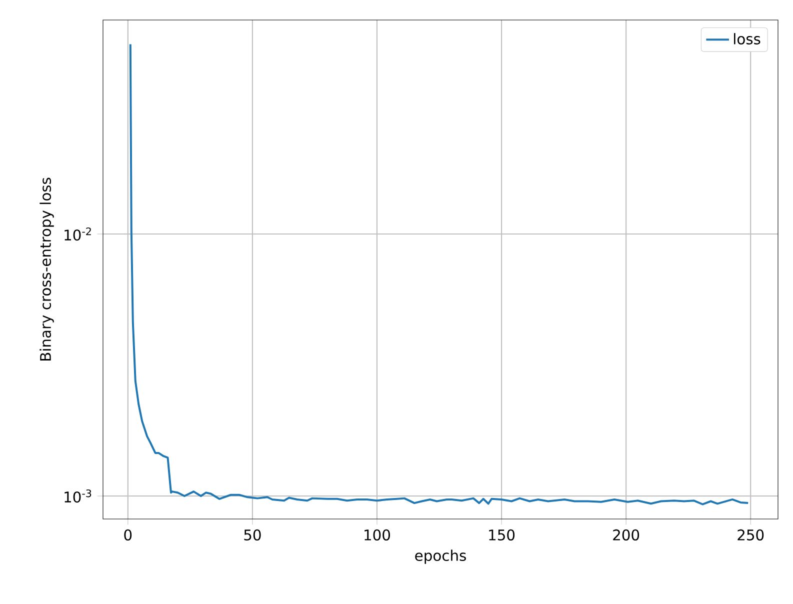 The width and height of the screenshot is (793, 604). What do you see at coordinates (78, 496) in the screenshot?
I see `y-tick-label: 10$^{-3}$` at bounding box center [78, 496].